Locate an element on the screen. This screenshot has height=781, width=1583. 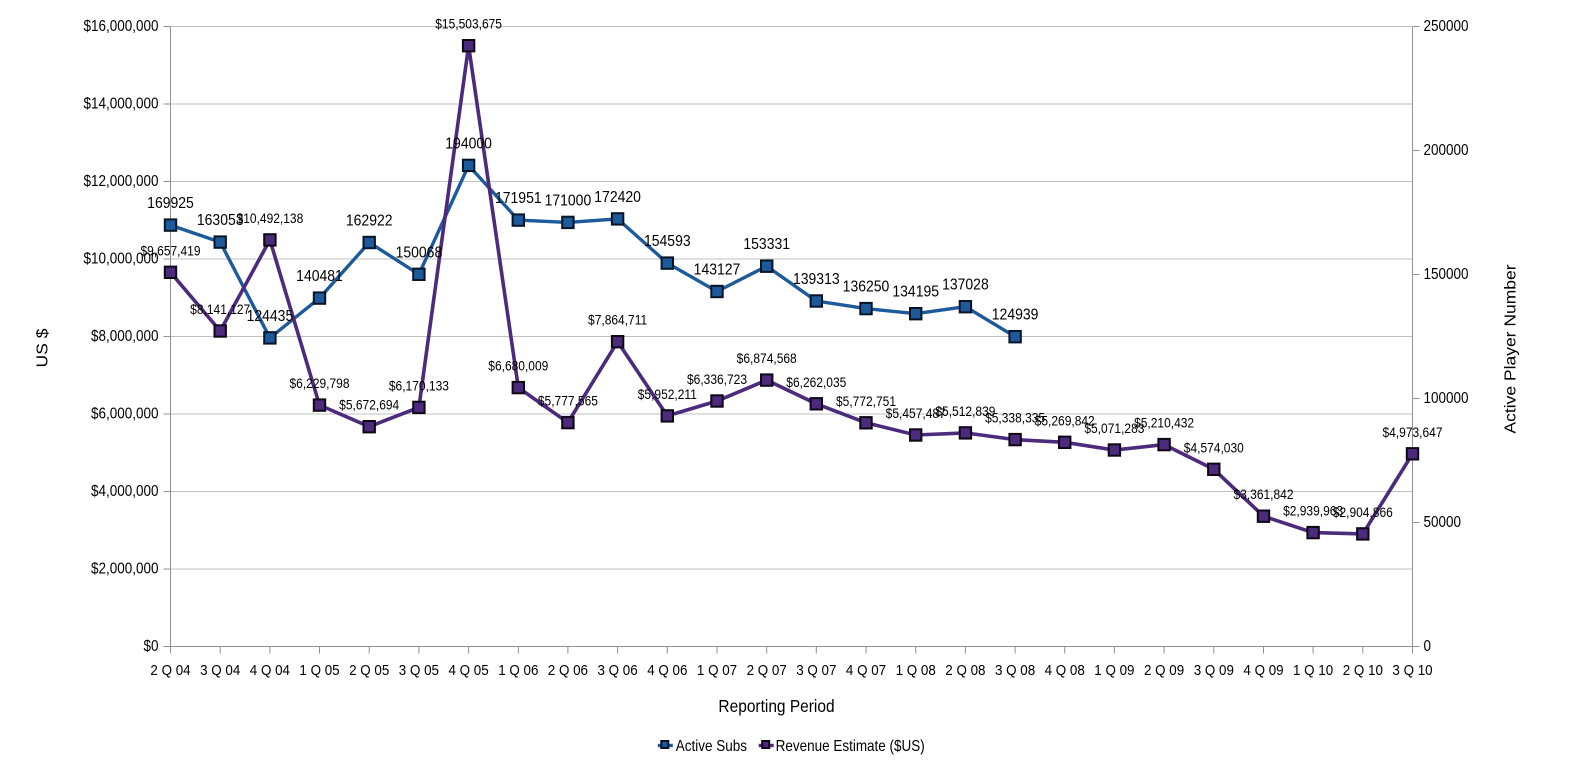
svg-text: 2 Q 05 is located at coordinates (369, 670).